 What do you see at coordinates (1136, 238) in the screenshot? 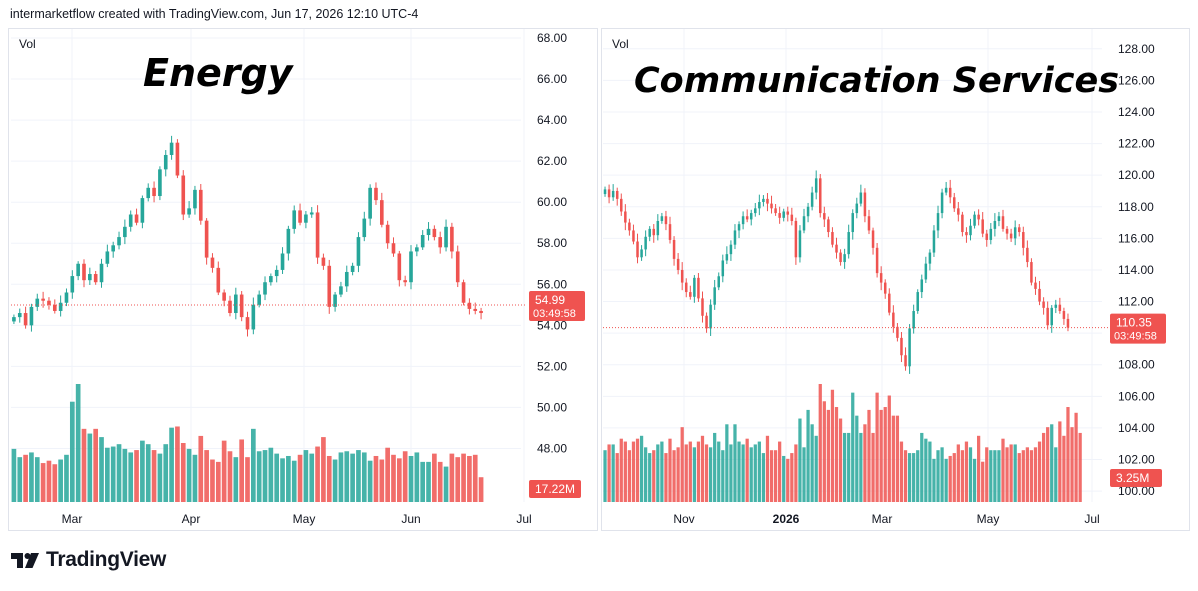
I see `y-tick-label: 116.00` at bounding box center [1136, 238].